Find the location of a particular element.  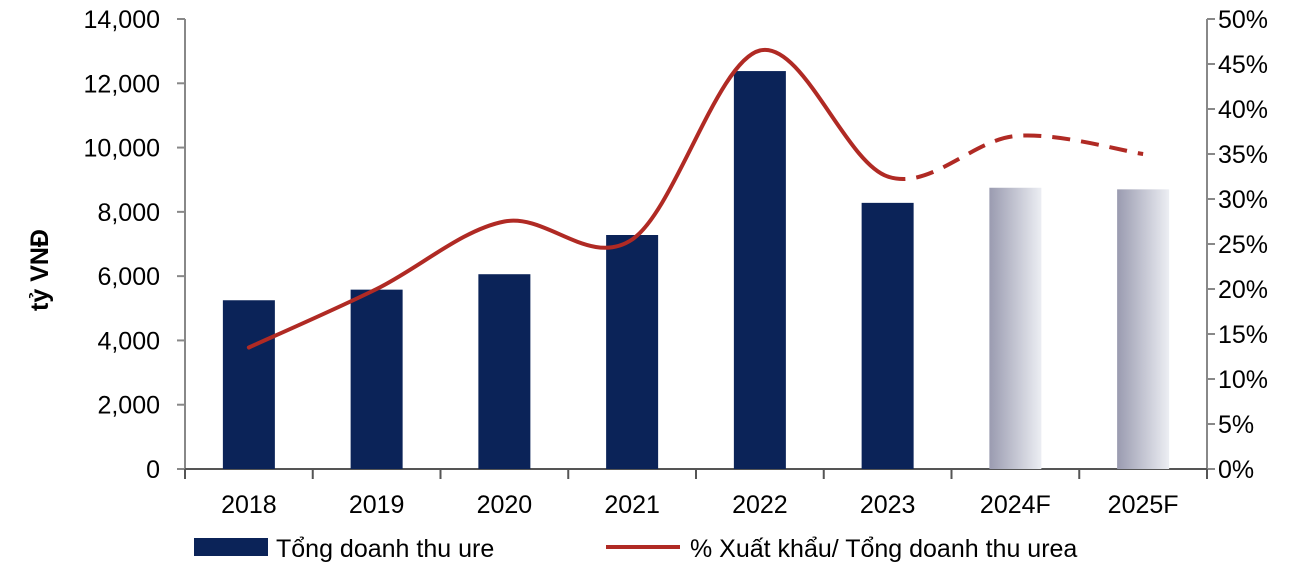

legend-swatch-bar is located at coordinates (231, 547).